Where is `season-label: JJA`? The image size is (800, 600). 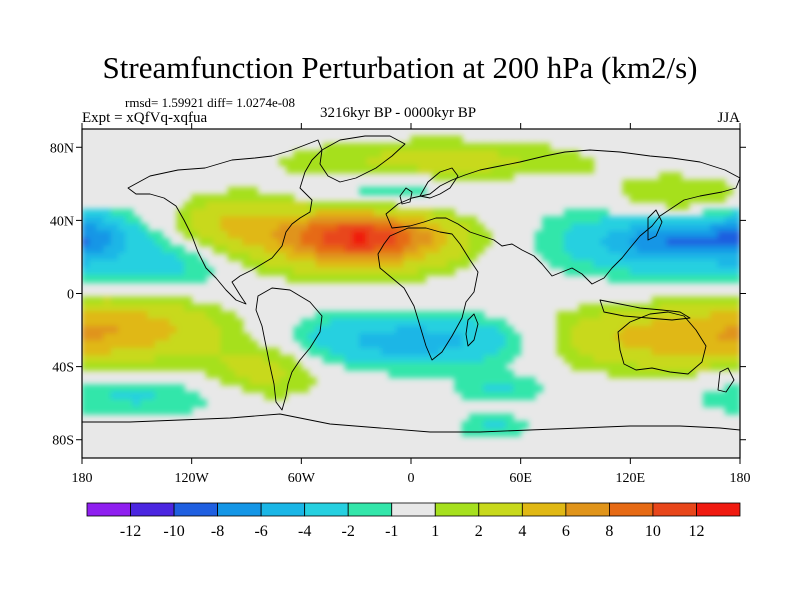 season-label: JJA is located at coordinates (728, 118).